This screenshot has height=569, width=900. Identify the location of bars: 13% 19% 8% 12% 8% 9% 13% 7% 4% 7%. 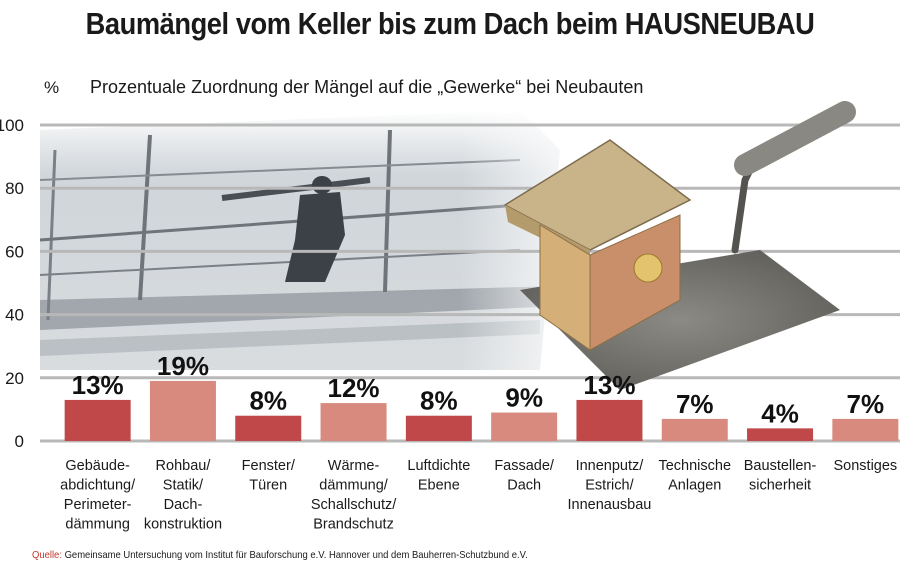
(481, 396).